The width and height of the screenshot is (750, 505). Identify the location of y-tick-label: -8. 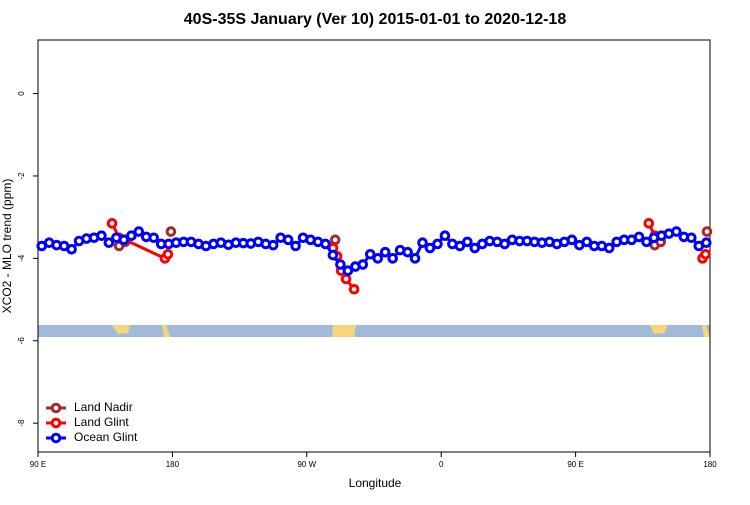
(21, 423).